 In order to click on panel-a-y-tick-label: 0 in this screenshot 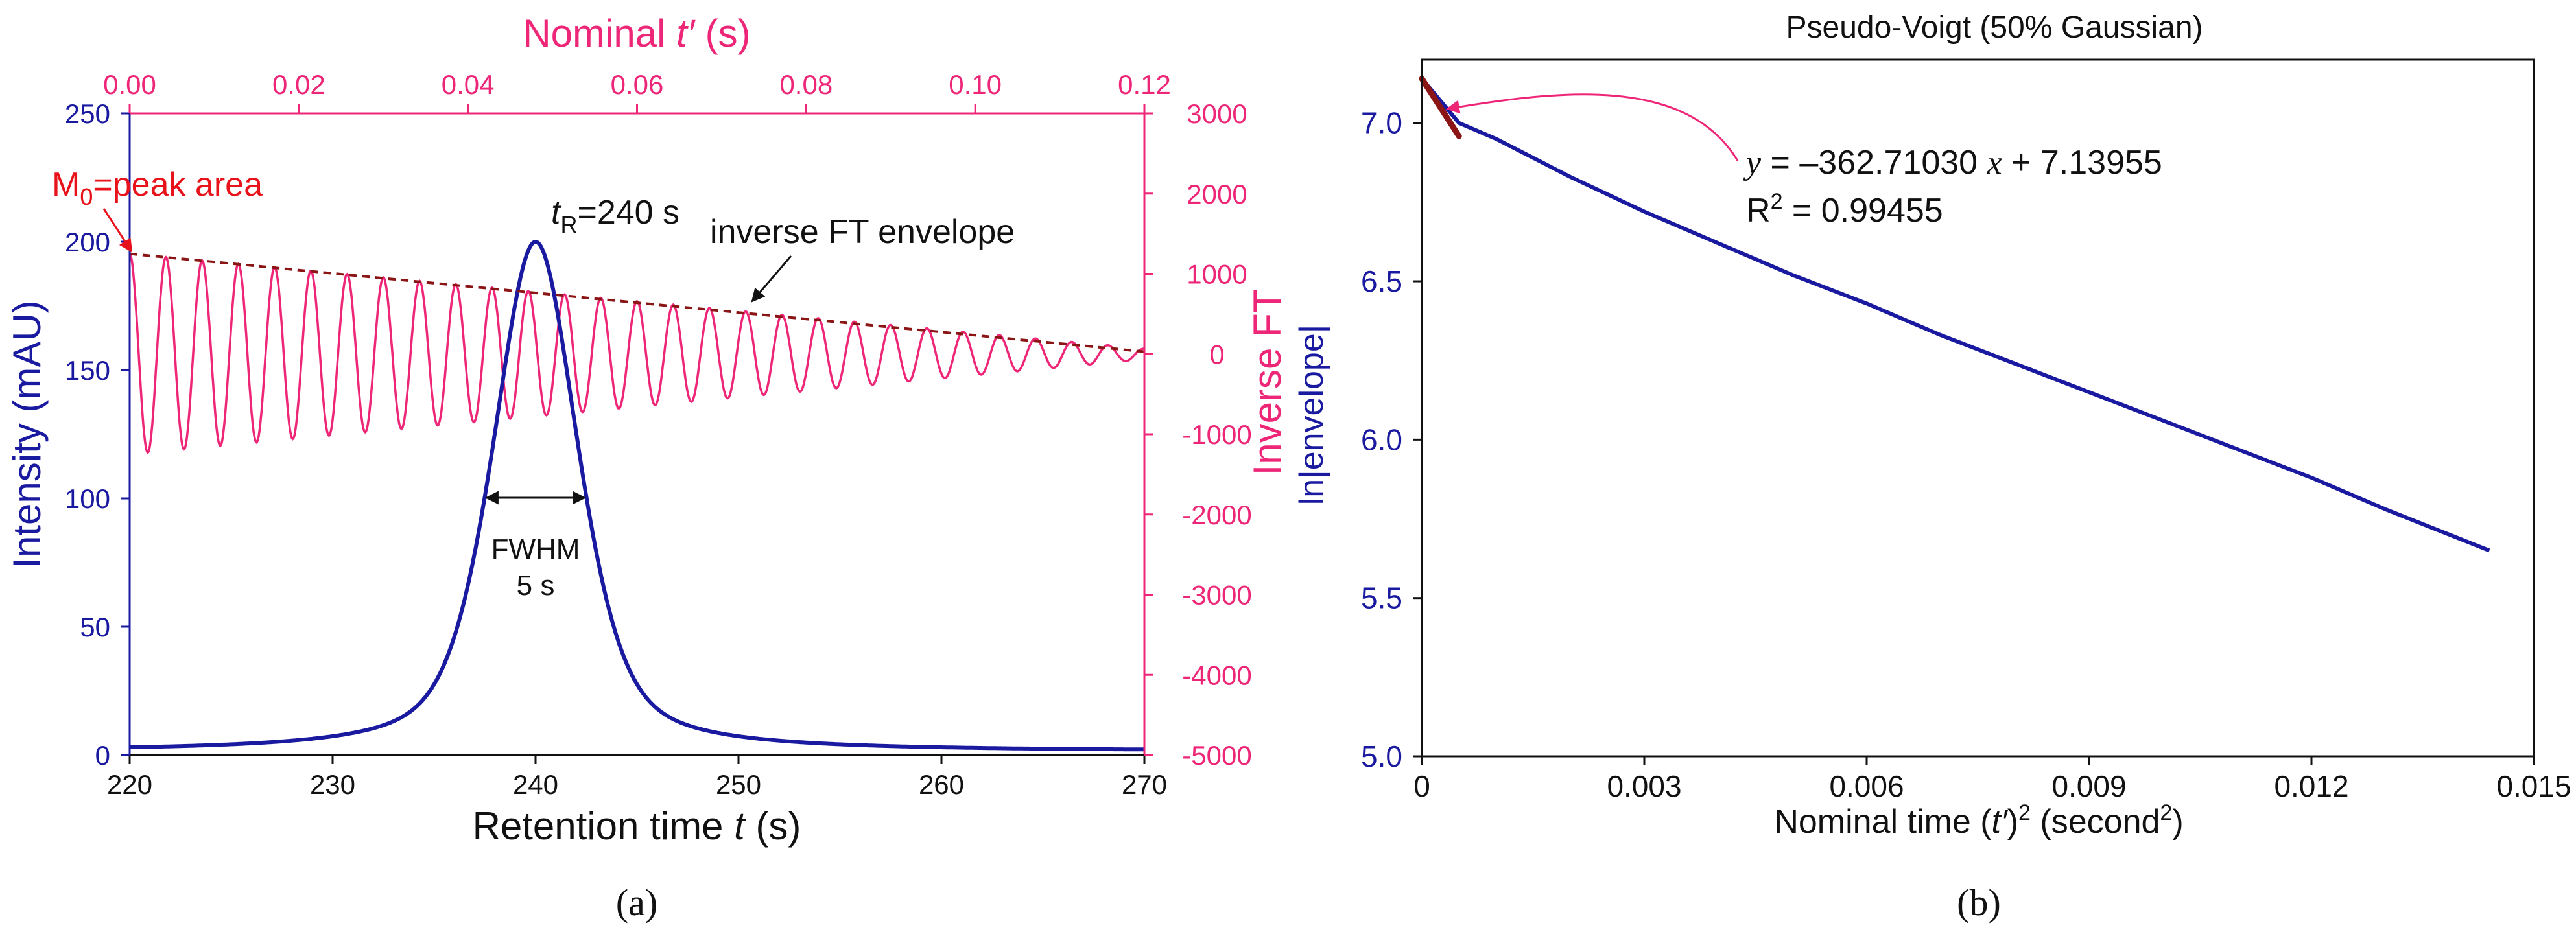, I will do `click(102, 756)`.